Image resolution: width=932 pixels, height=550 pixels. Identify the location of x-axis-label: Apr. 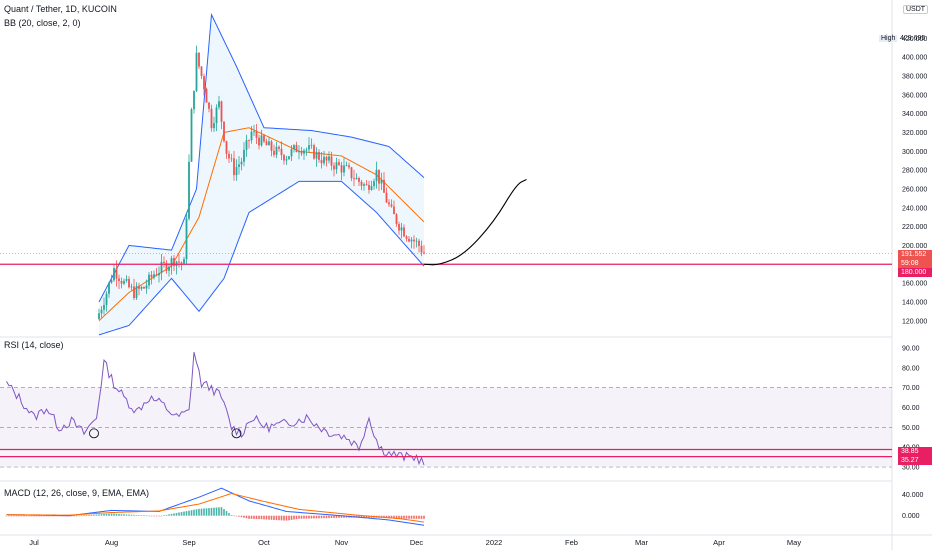
(719, 542).